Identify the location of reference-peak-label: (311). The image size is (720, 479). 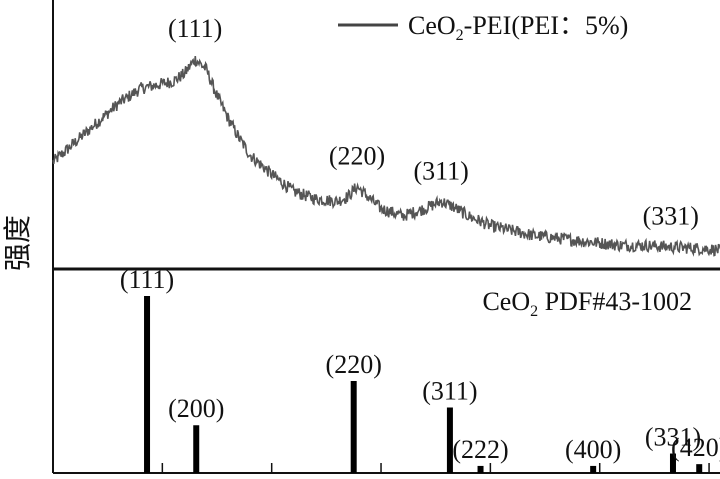
(449, 391).